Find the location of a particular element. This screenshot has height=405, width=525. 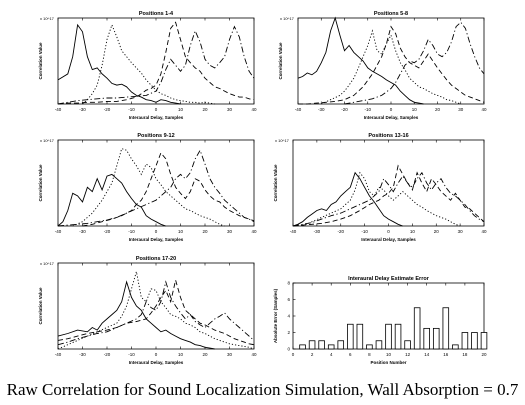

chart-title: Interaural Delay Estimate Error is located at coordinates (389, 279).